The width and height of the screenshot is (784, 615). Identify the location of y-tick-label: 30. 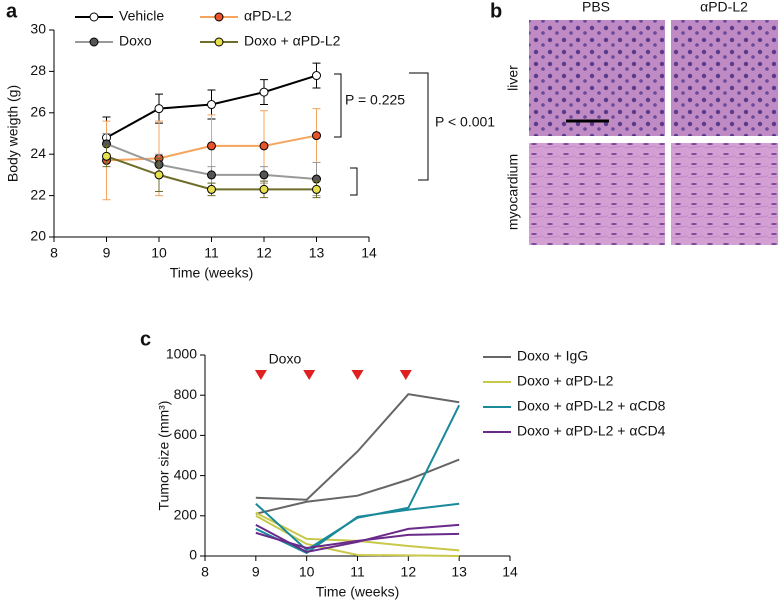
(38, 29).